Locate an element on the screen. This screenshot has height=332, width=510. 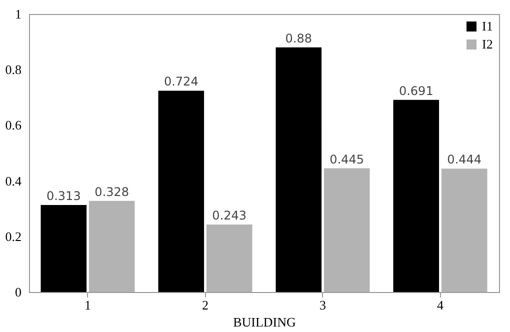
x-tick-label: 4 is located at coordinates (440, 305).